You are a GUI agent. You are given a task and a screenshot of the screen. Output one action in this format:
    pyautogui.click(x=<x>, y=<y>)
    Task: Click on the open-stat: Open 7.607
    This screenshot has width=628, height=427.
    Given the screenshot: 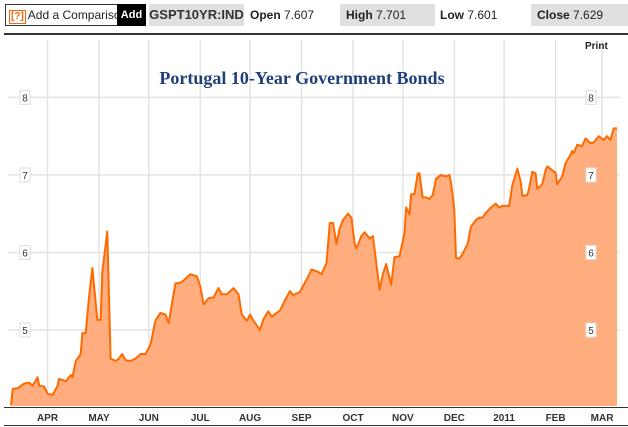 What is the action you would take?
    pyautogui.click(x=292, y=15)
    